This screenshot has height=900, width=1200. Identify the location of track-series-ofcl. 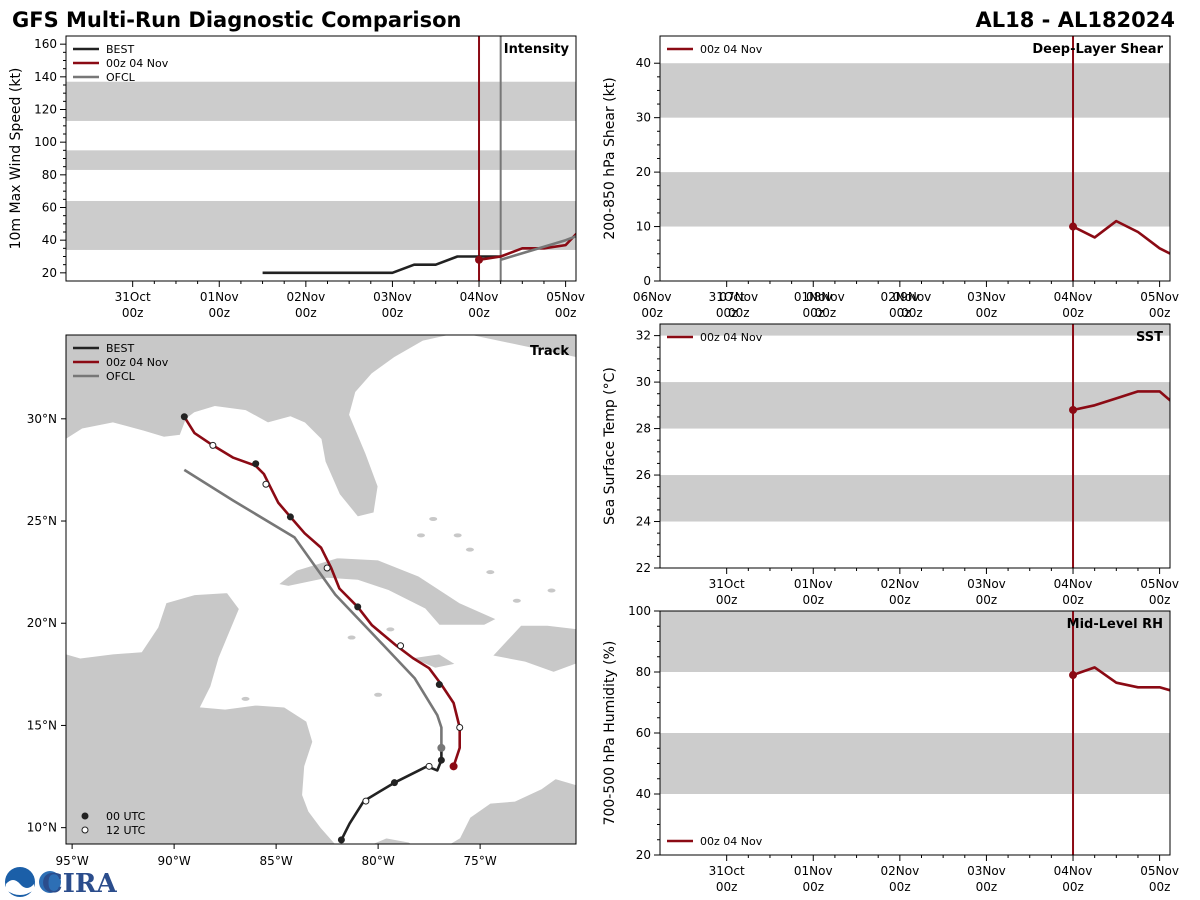
(313, 608).